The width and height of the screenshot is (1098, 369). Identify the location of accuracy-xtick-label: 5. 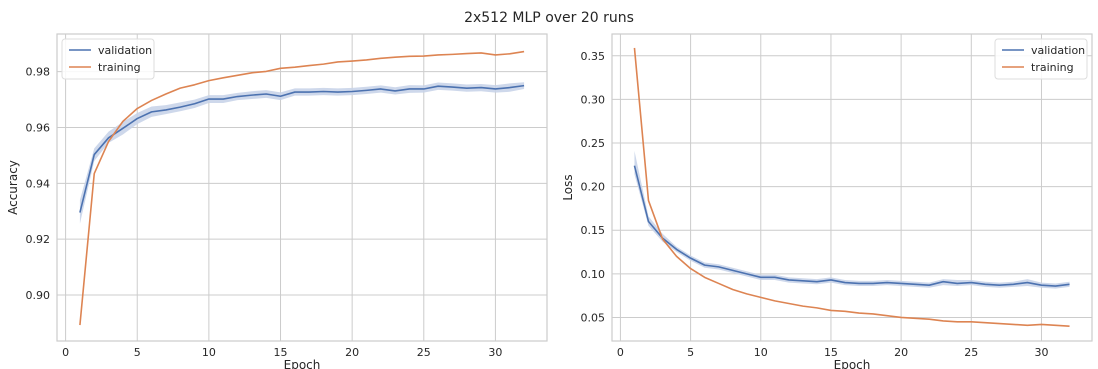
(137, 352).